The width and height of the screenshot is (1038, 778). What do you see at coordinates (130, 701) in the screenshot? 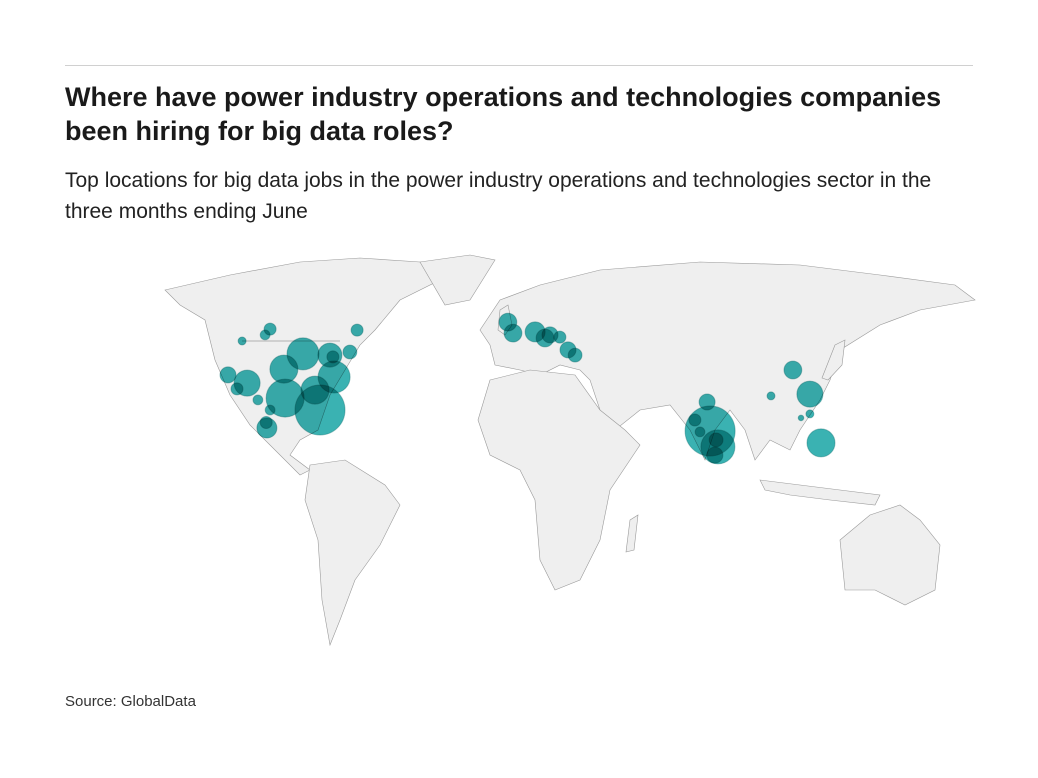
I see `source-note: Source: GlobalData` at bounding box center [130, 701].